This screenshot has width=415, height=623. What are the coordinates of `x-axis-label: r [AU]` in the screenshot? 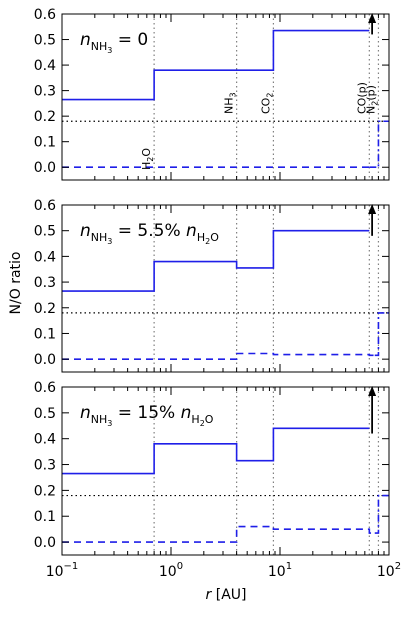 It's located at (226, 595).